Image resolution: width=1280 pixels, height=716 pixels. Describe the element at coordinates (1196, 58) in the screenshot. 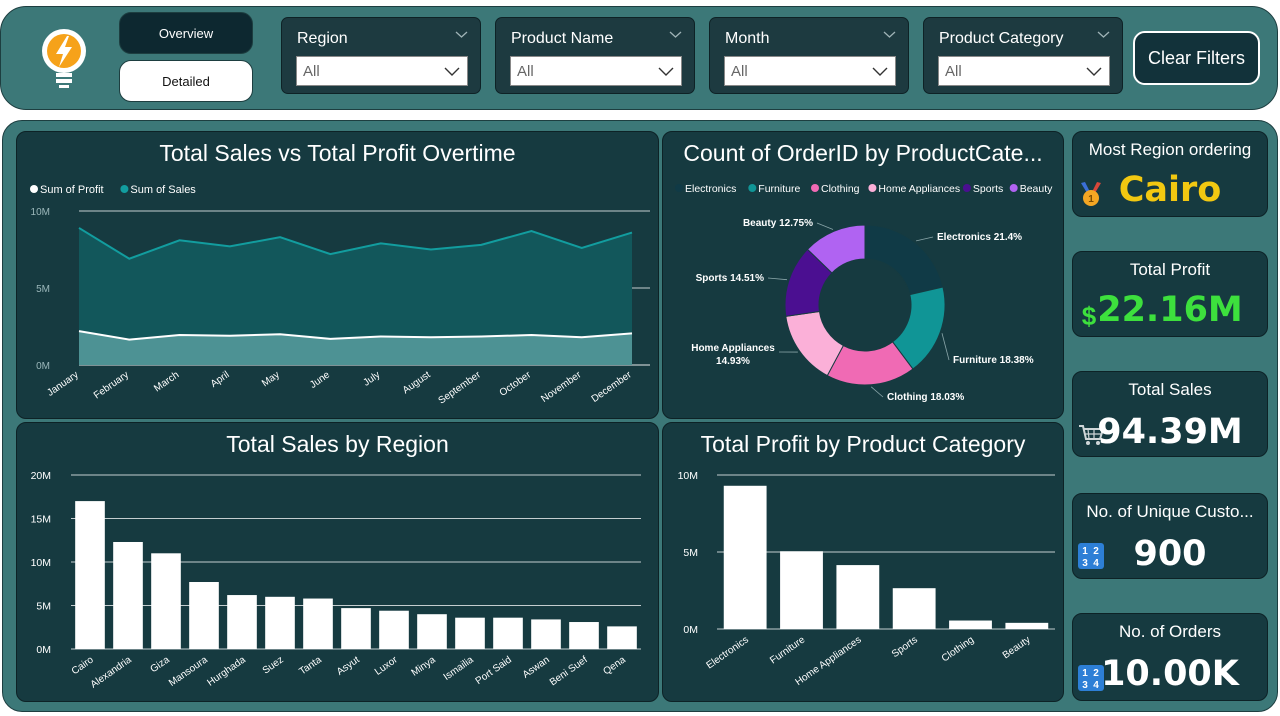

I see `clear-filters-button: Clear Filters` at that location.